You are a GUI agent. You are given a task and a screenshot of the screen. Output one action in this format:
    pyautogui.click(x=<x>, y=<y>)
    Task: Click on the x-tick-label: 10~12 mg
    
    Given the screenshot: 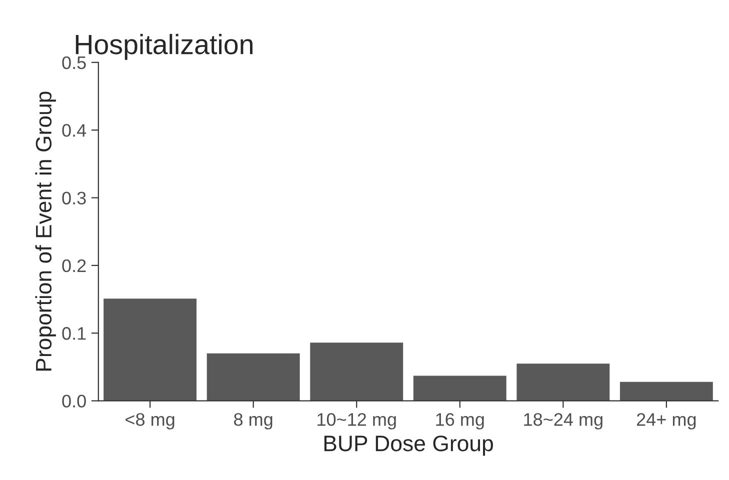 What is the action you would take?
    pyautogui.click(x=357, y=421)
    